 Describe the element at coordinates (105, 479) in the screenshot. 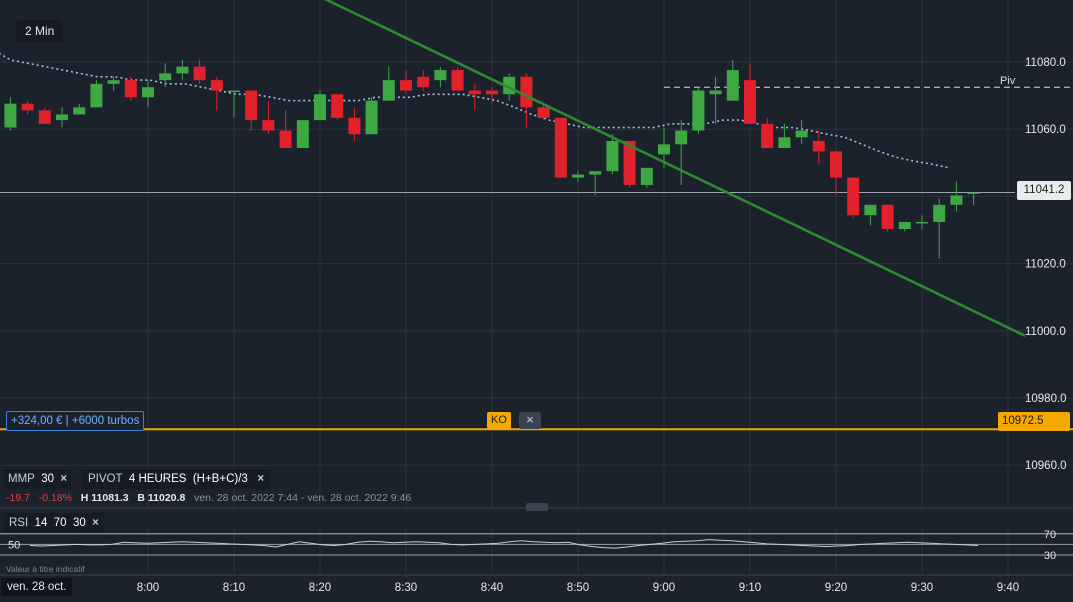

I see `pivot-name: PIVOT` at that location.